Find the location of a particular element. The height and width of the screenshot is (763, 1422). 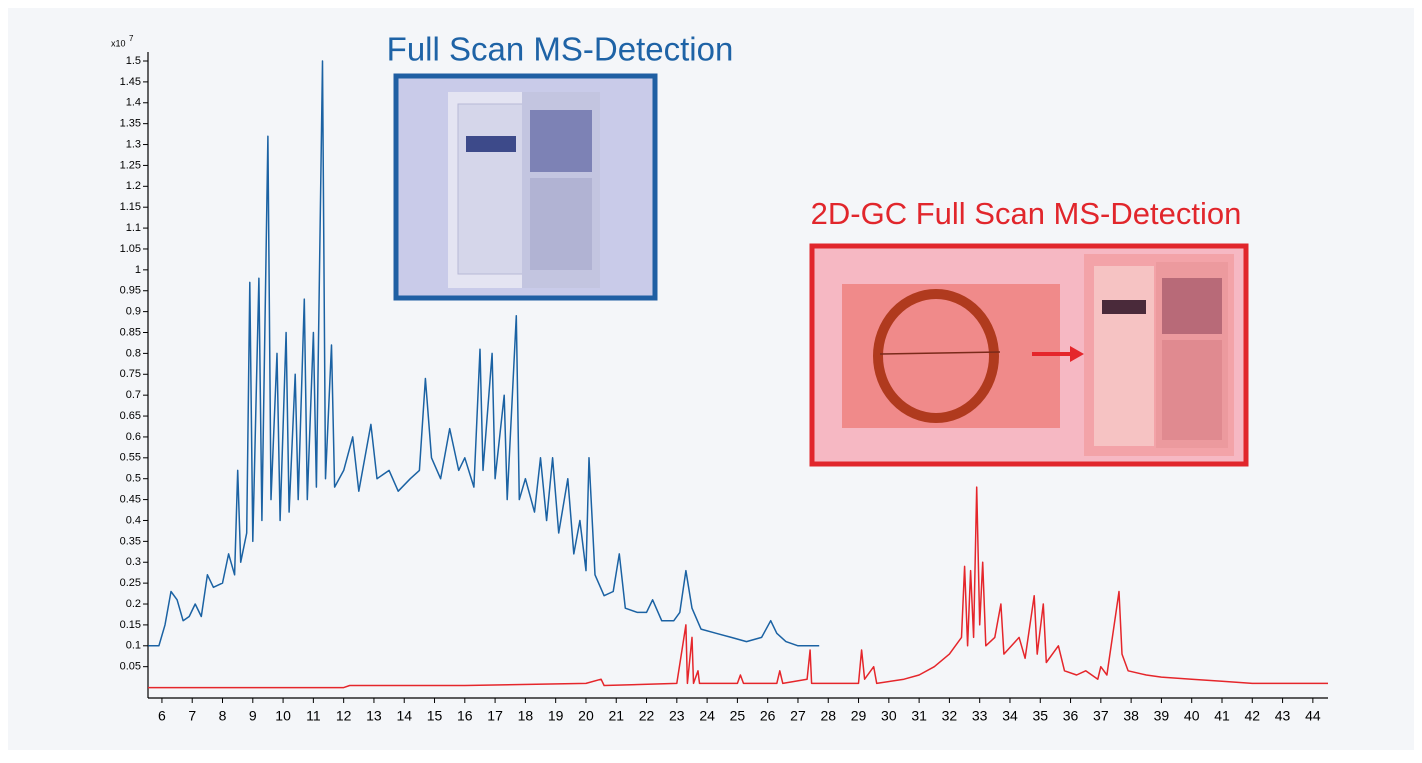

y-tick-label: 0.95 is located at coordinates (130, 291).